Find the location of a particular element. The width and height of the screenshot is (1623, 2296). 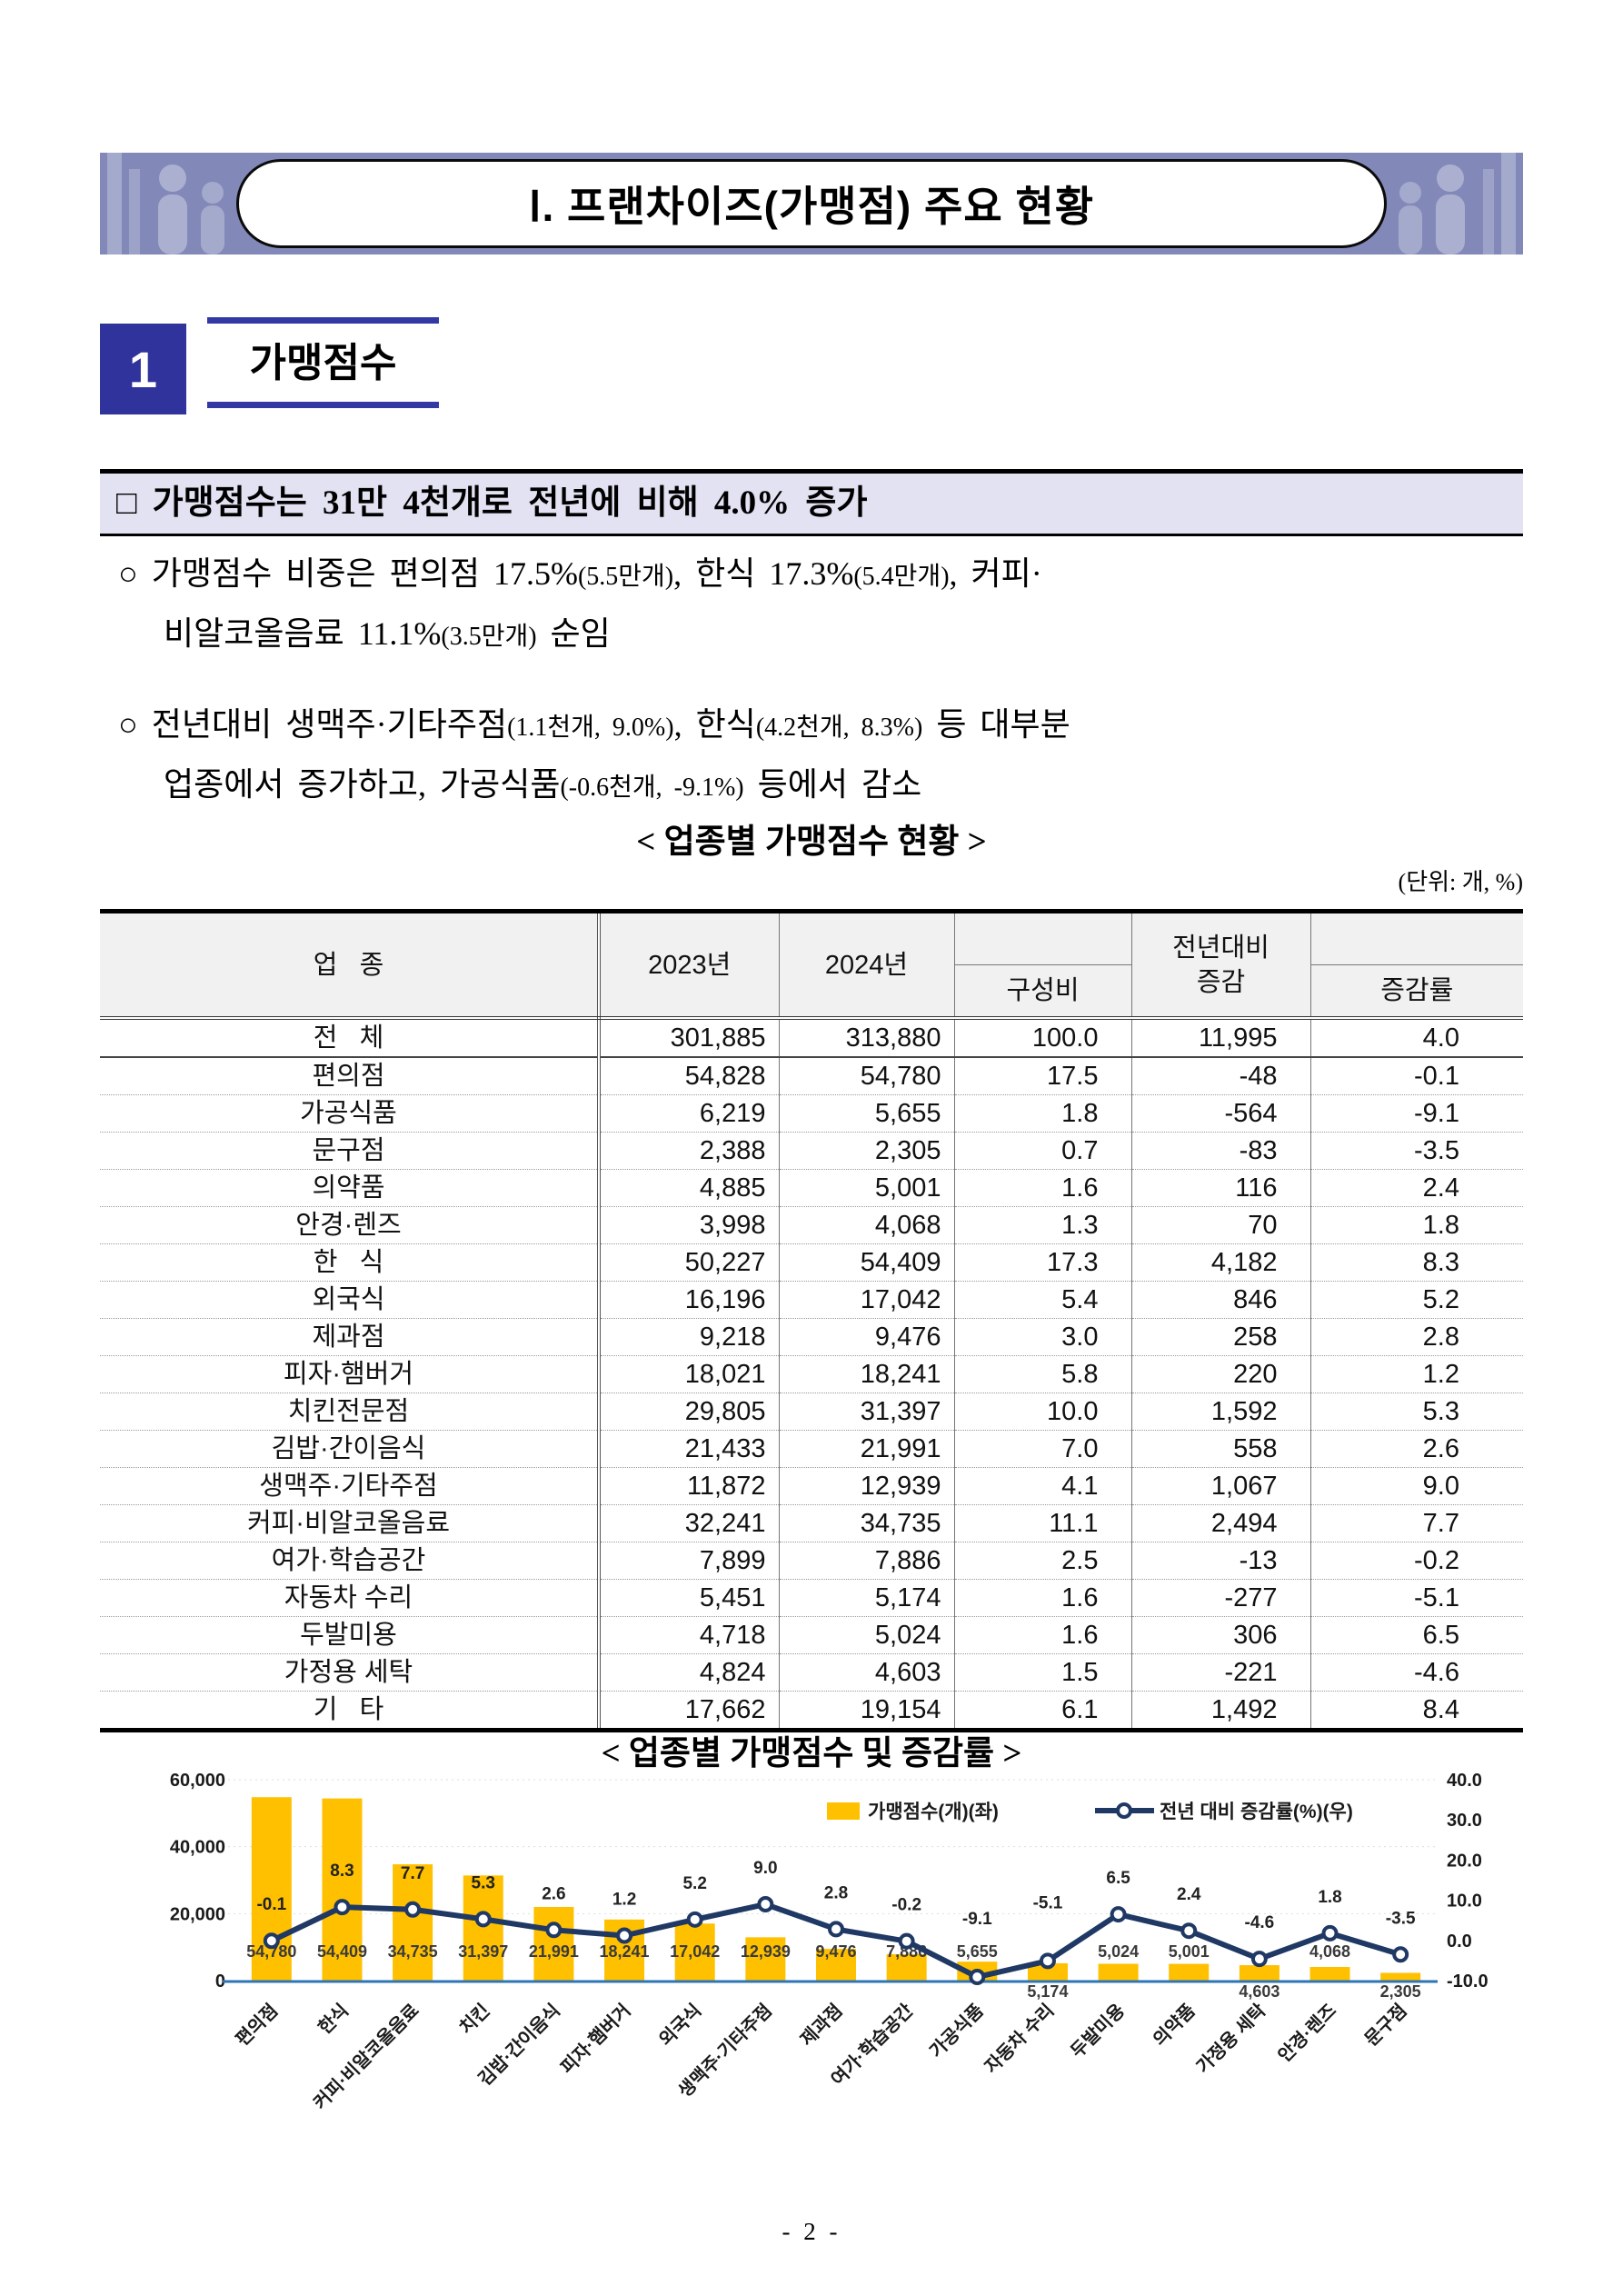

bullet-text: , 한식 is located at coordinates (715, 724).